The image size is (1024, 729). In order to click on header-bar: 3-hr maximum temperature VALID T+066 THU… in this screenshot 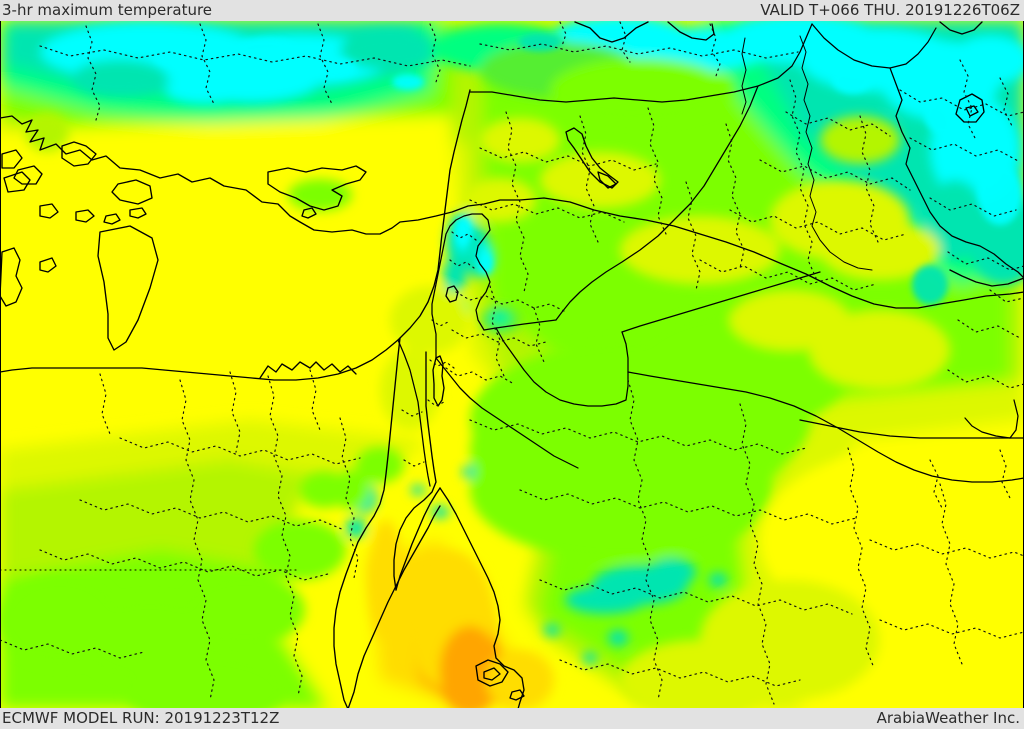, I will do `click(512, 10)`.